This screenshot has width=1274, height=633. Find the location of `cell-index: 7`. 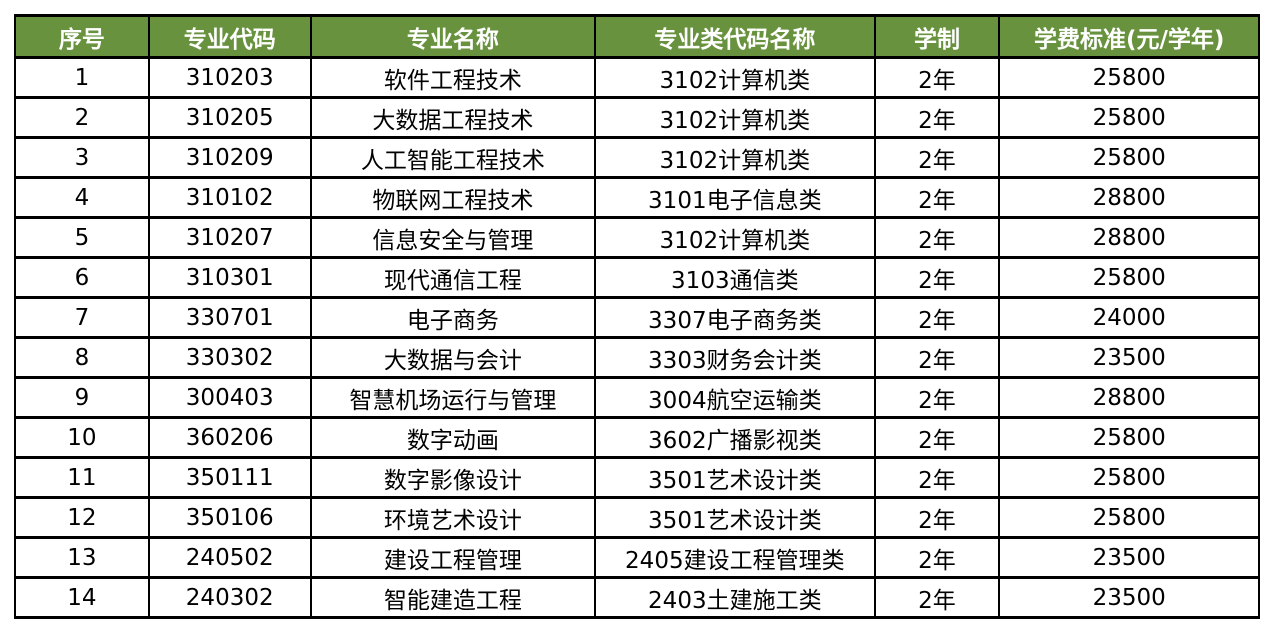

cell-index: 7 is located at coordinates (82, 317).